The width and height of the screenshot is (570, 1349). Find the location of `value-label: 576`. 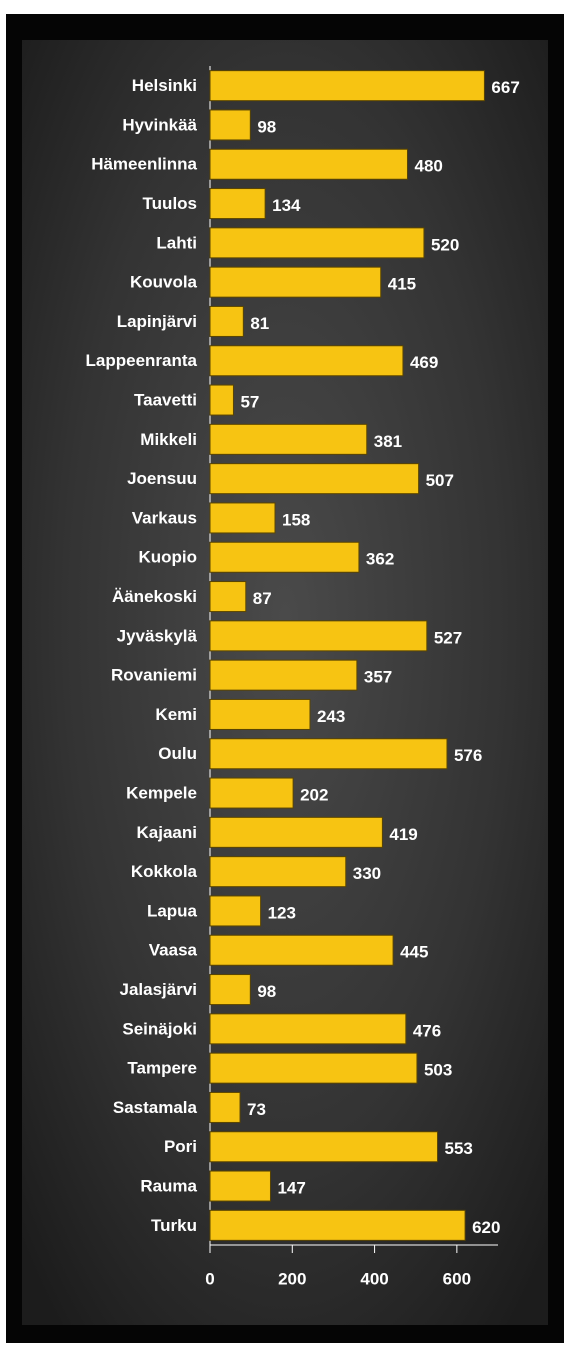

value-label: 576 is located at coordinates (468, 755).